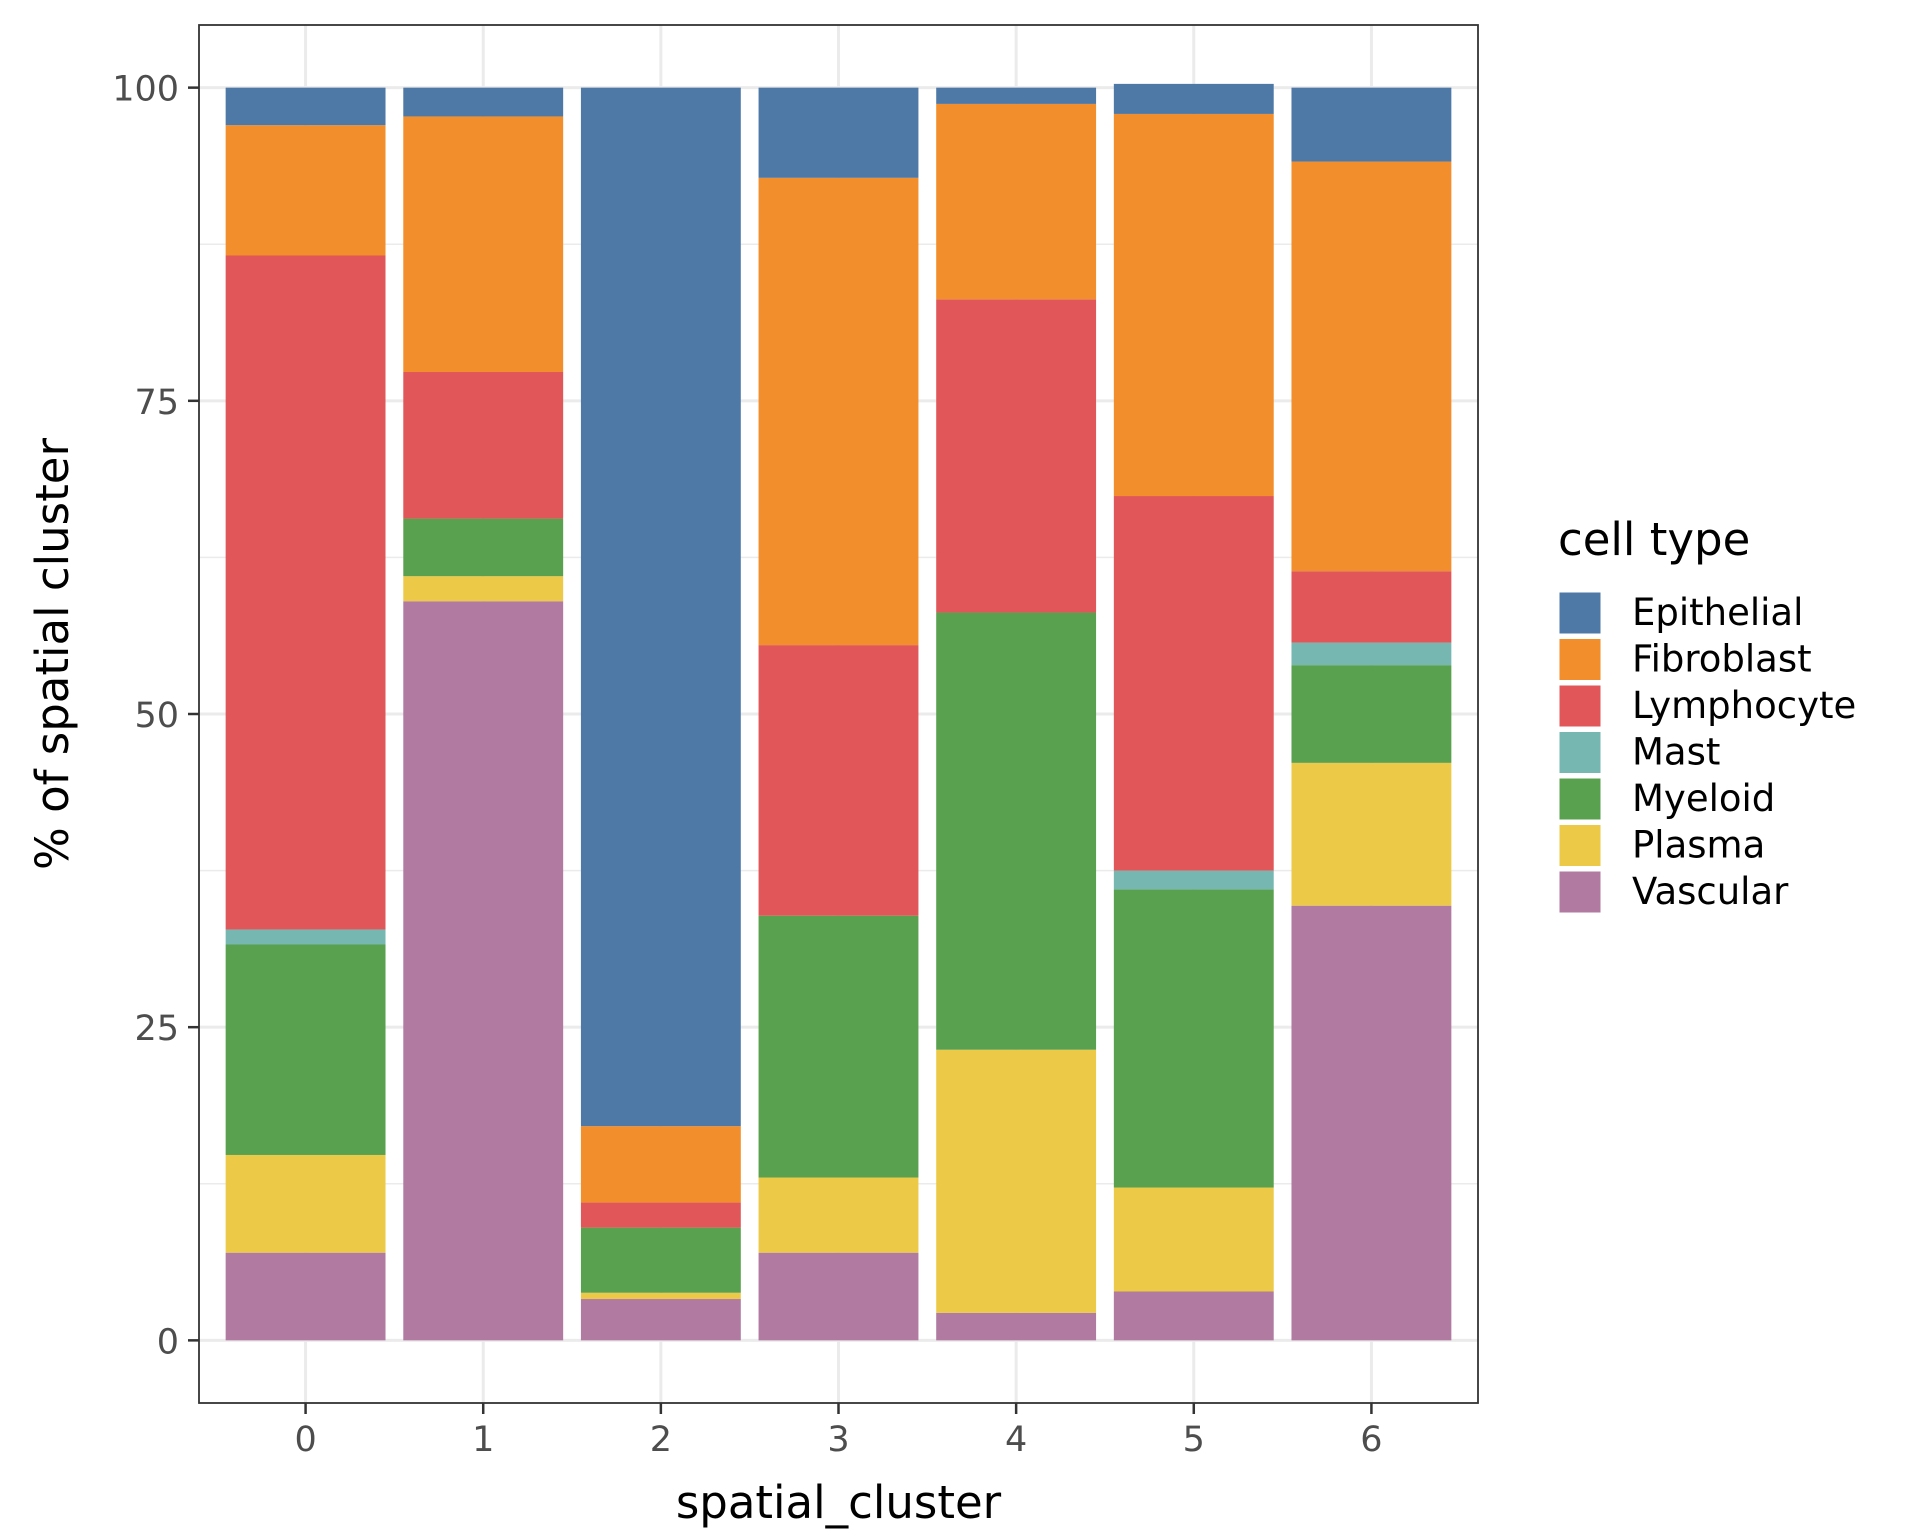 The height and width of the screenshot is (1536, 1920). What do you see at coordinates (1580, 752) in the screenshot?
I see `legend-swatch-mast` at bounding box center [1580, 752].